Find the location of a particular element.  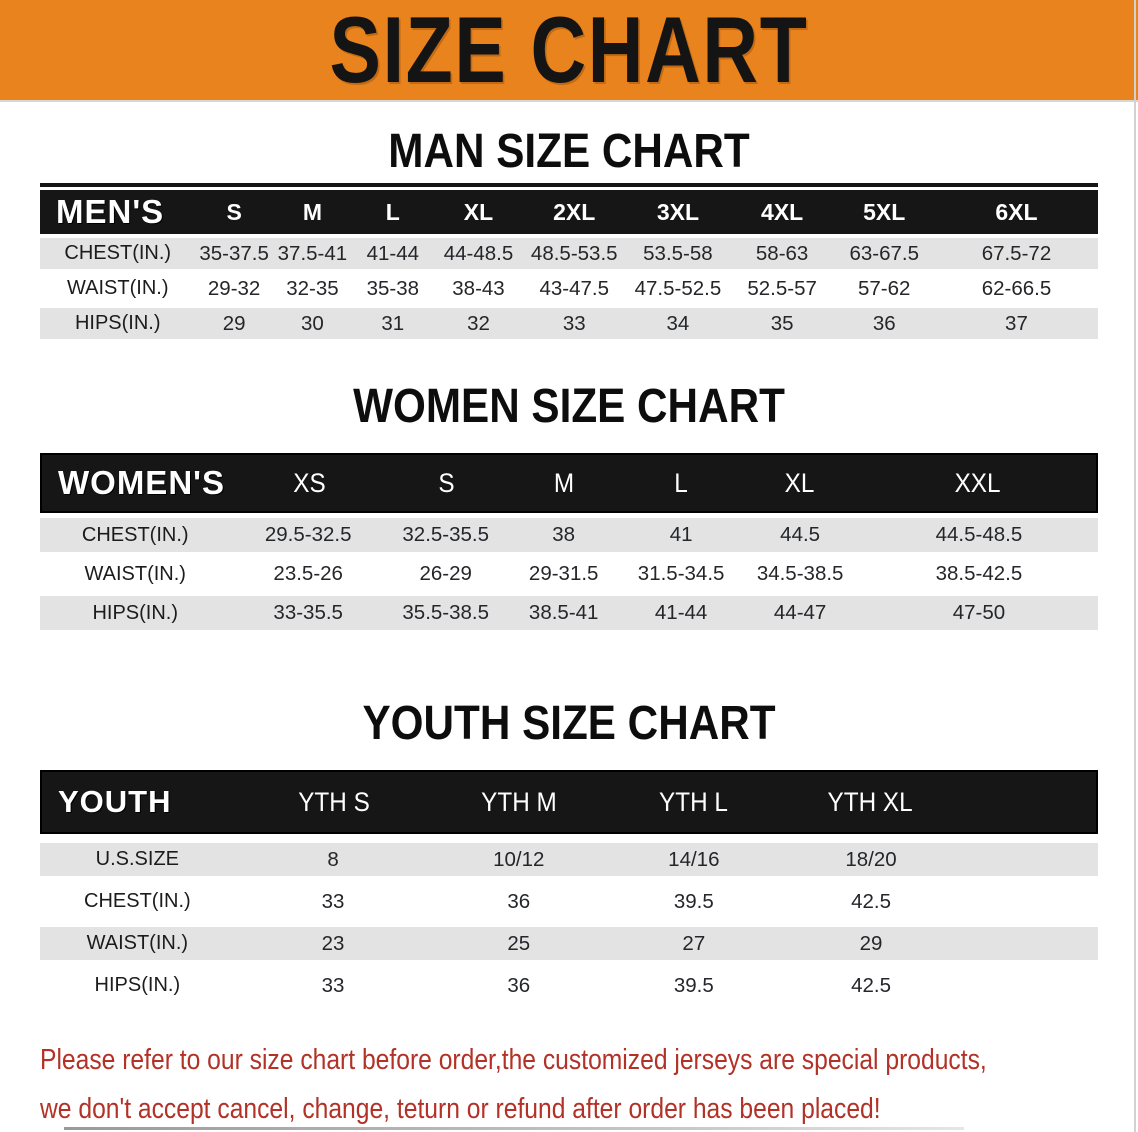

right-edge-line is located at coordinates (1135, 566).